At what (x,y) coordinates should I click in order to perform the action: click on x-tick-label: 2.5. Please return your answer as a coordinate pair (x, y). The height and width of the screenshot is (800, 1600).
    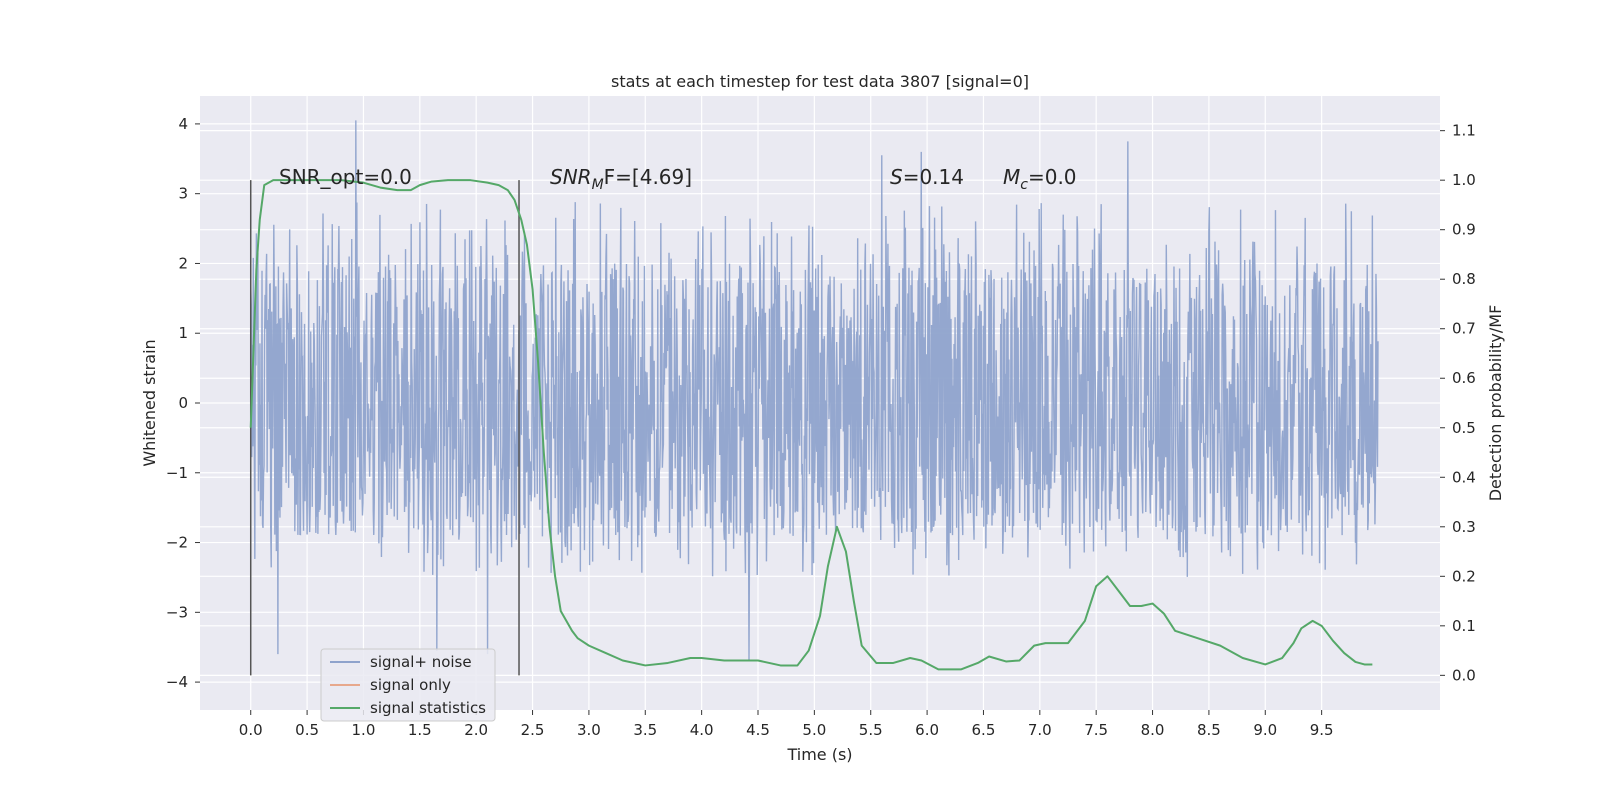
    Looking at the image, I should click on (533, 730).